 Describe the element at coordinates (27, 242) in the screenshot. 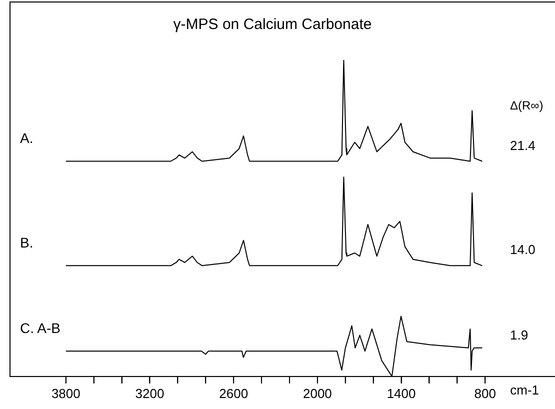

I see `text: B.` at that location.